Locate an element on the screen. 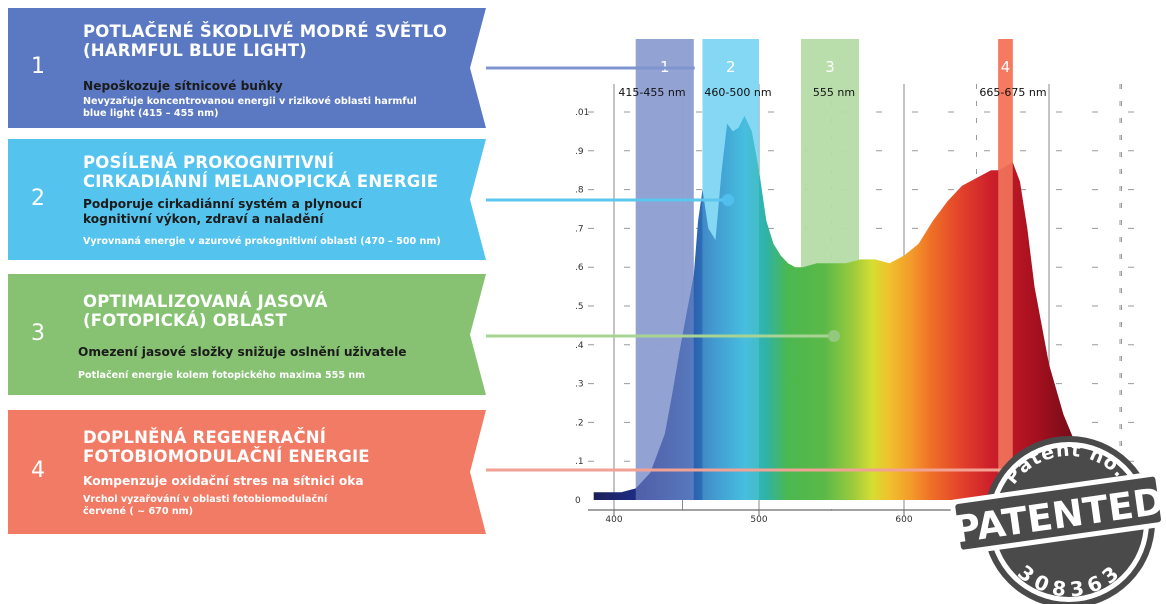  y-tick-label: .9 is located at coordinates (579, 152).